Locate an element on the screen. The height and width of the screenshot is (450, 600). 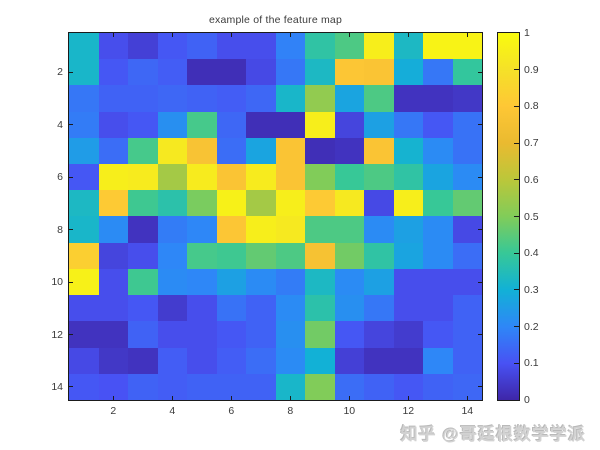
y-tick-label: 6 is located at coordinates (60, 177).